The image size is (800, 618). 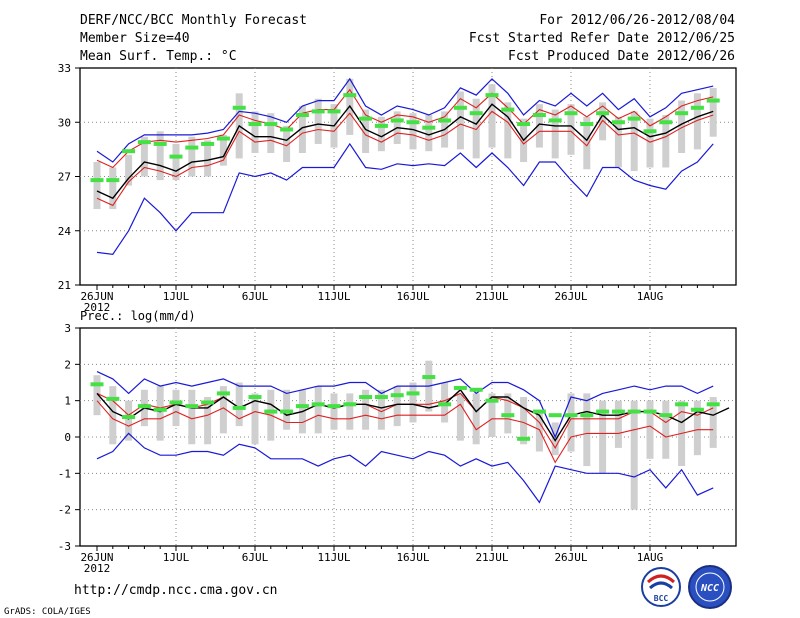 What do you see at coordinates (64, 473) in the screenshot?
I see `y-tick-label: -1` at bounding box center [64, 473].